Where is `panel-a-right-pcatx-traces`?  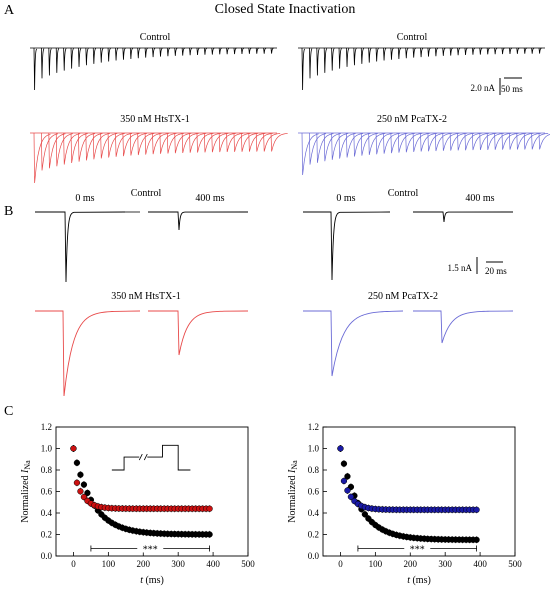
panel-a-right-pcatx-traces is located at coordinates (424, 154).